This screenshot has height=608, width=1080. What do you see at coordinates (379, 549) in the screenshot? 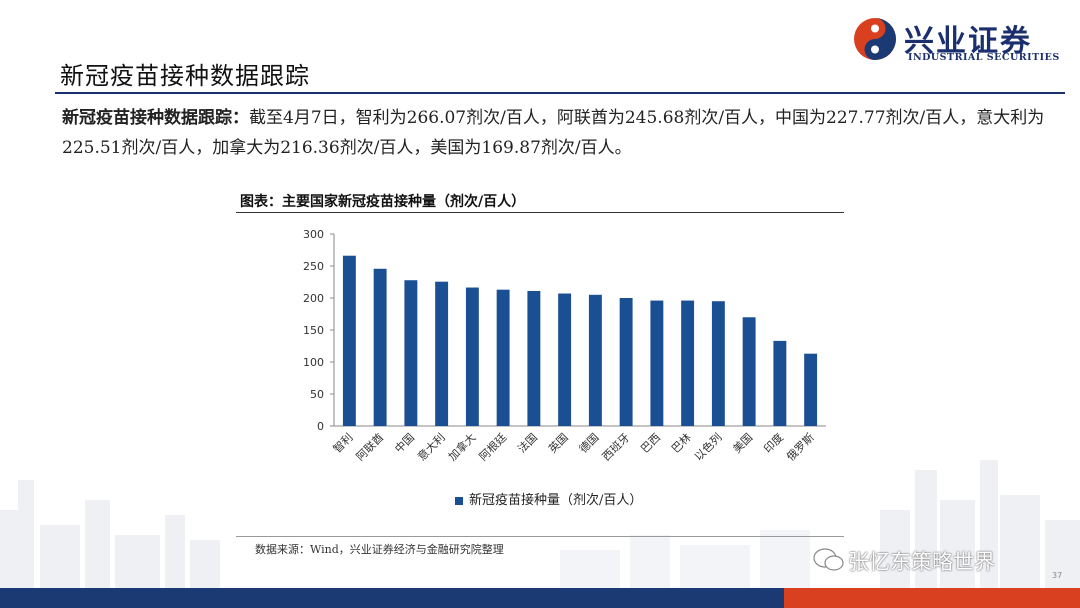
I see `data-source-note: 数据来源：Wind，兴业证券经济与金融研究院整理` at bounding box center [379, 549].